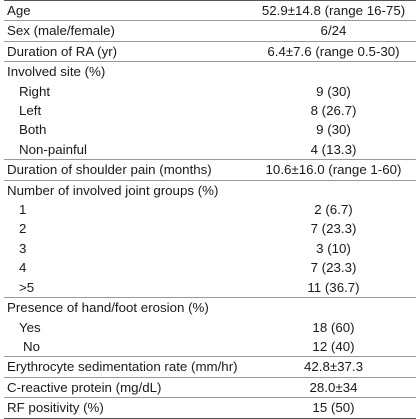  What do you see at coordinates (210, 347) in the screenshot?
I see `table-row-erosion-no: No 12 (40)` at bounding box center [210, 347].